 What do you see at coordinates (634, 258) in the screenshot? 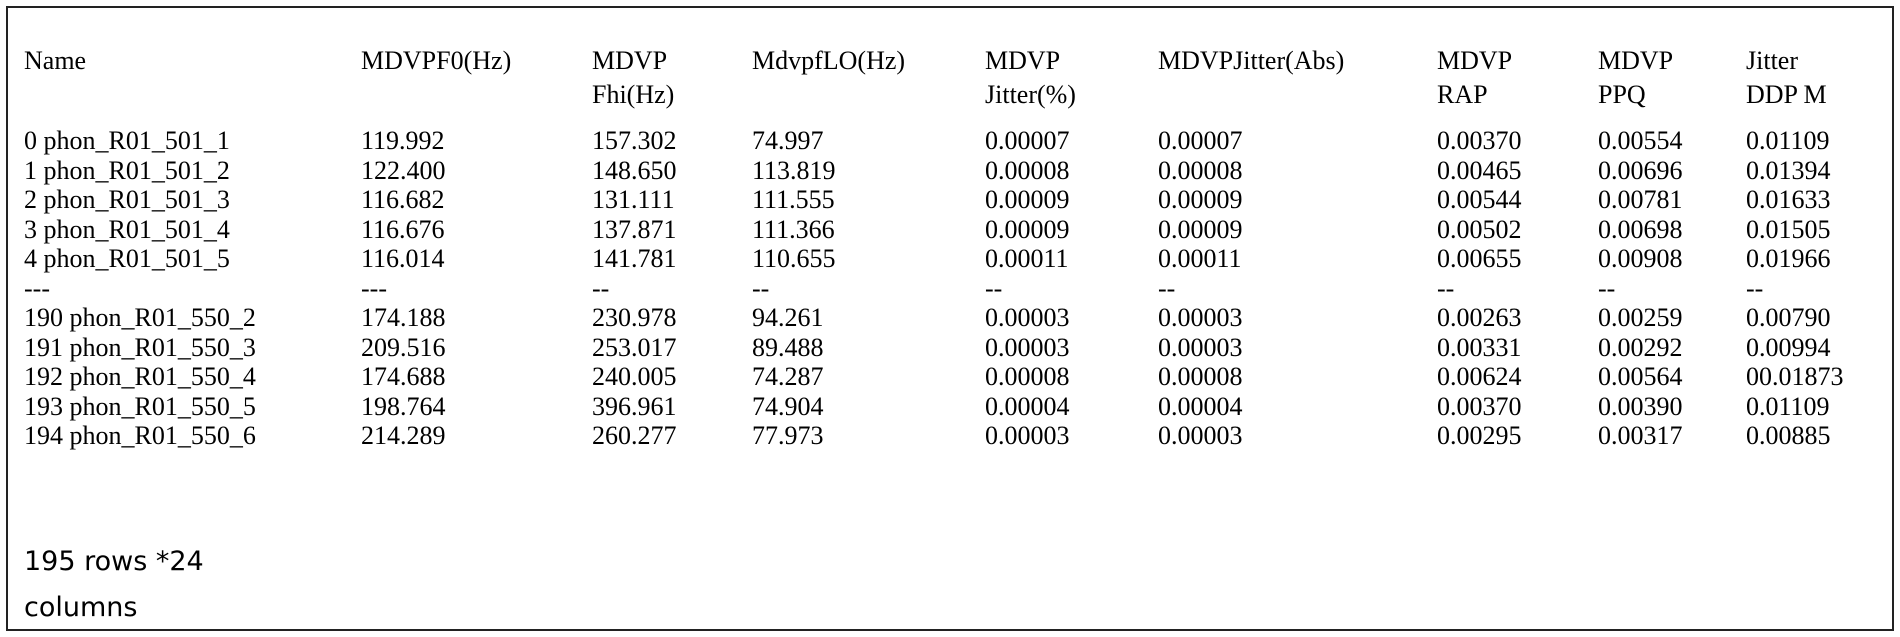
I see `table-cell: 141.781` at bounding box center [634, 258].